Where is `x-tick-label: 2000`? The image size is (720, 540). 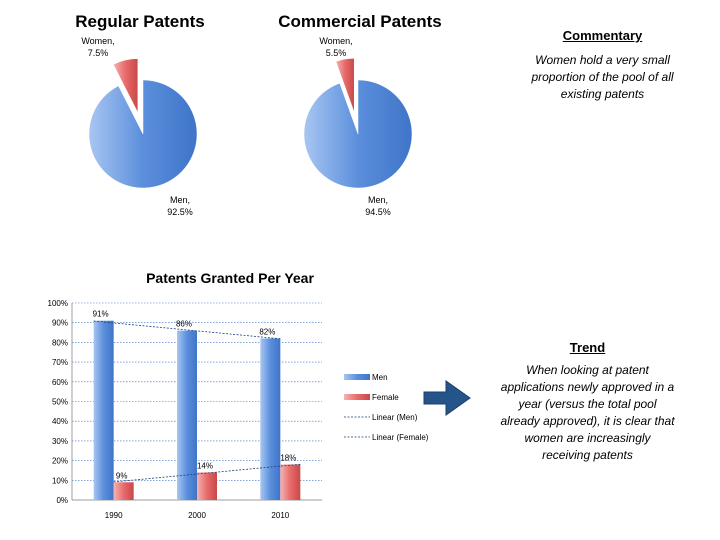 x-tick-label: 2000 is located at coordinates (197, 515).